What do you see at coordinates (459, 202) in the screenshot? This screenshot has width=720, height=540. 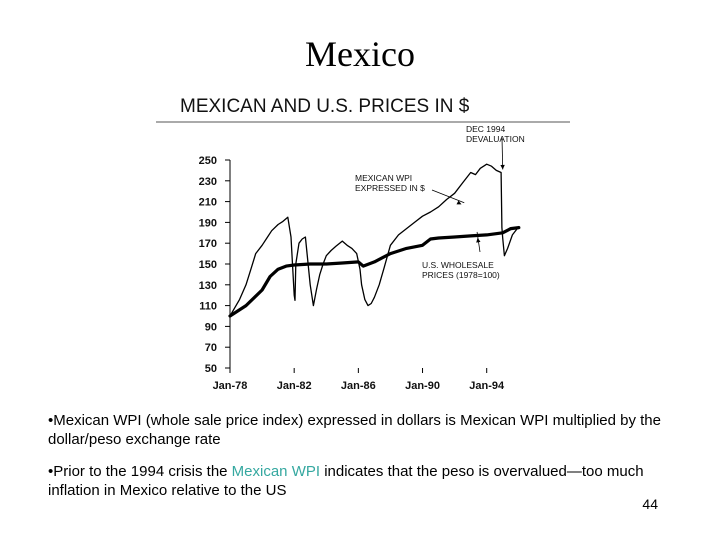 I see `annotation-mexican_wpi-arrowhead` at bounding box center [459, 202].